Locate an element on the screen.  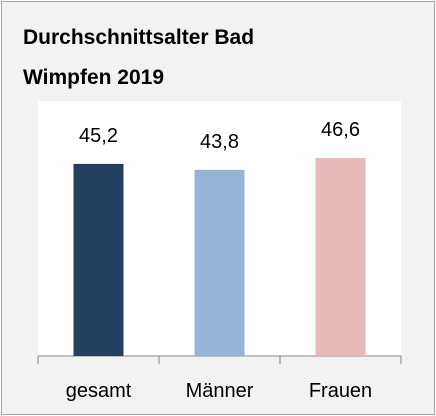
x-tick-label: Männer is located at coordinates (220, 391).